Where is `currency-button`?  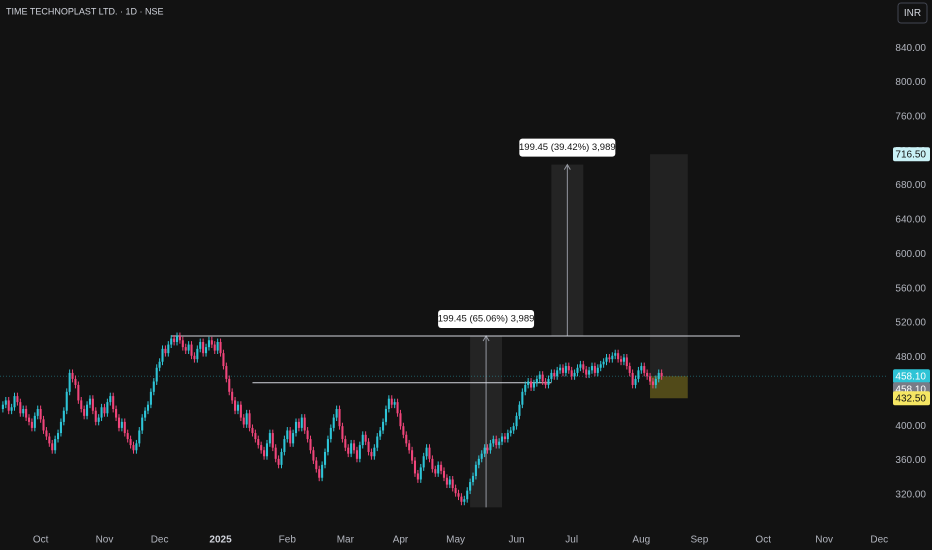 currency-button is located at coordinates (912, 13).